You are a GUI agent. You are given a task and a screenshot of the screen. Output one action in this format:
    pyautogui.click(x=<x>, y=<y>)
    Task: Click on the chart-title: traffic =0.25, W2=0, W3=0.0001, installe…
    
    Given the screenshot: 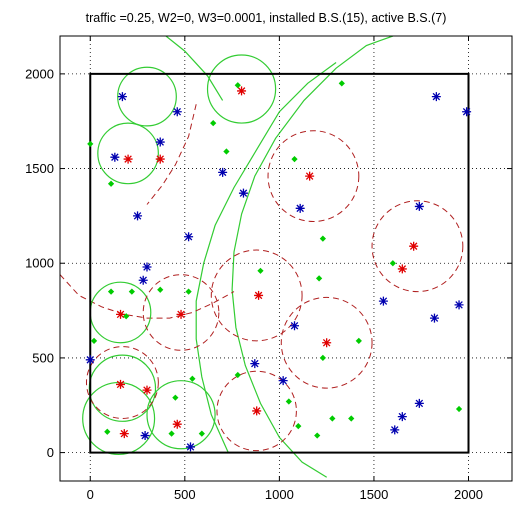 What is the action you would take?
    pyautogui.click(x=266, y=18)
    